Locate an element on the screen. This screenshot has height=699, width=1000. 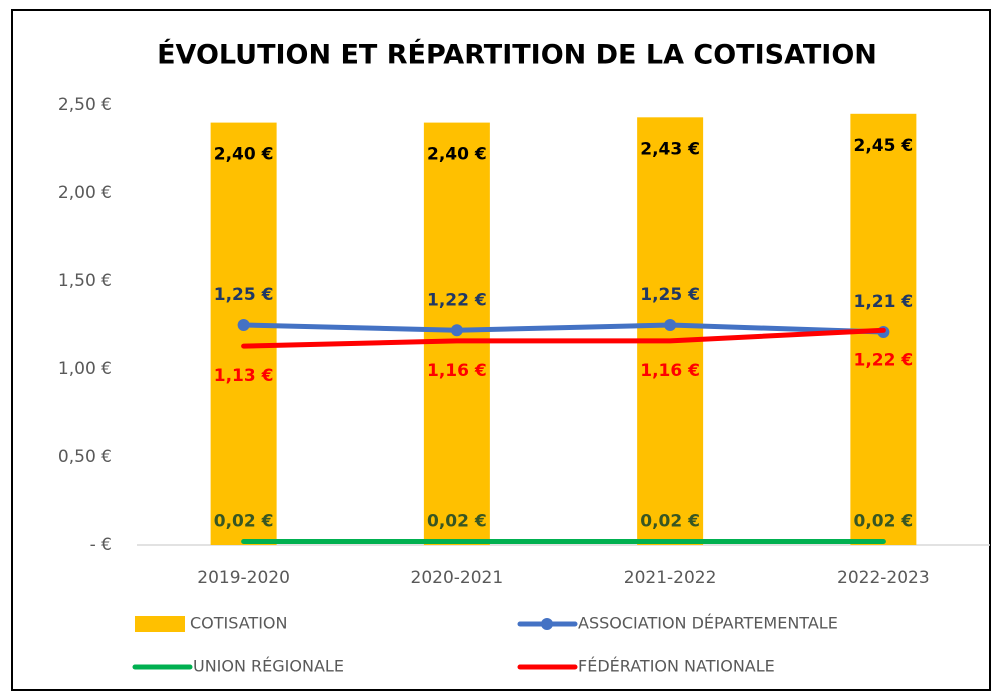
legend-swatch is located at coordinates (160, 624).